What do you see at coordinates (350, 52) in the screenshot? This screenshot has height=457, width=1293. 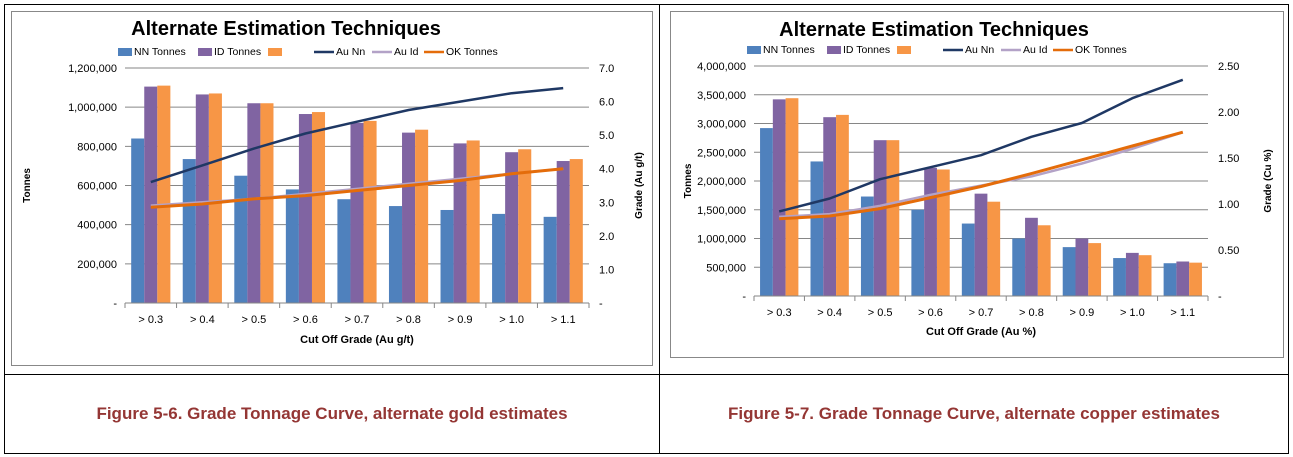 I see `gold-legend-label: Au Nn` at bounding box center [350, 52].